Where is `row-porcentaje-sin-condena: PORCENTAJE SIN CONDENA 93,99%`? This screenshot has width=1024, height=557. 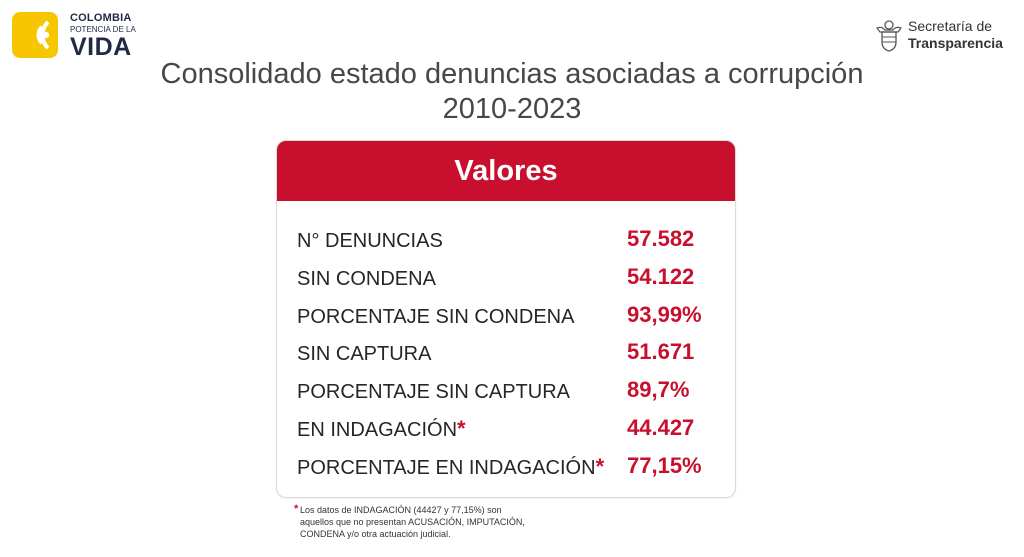 row-porcentaje-sin-condena: PORCENTAJE SIN CONDENA 93,99% is located at coordinates (507, 316).